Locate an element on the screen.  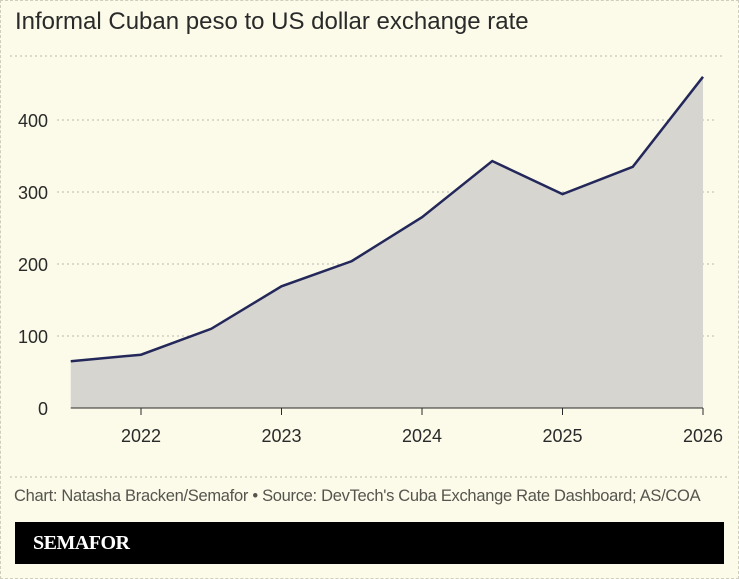
x-tick-label: 2023 is located at coordinates (281, 436).